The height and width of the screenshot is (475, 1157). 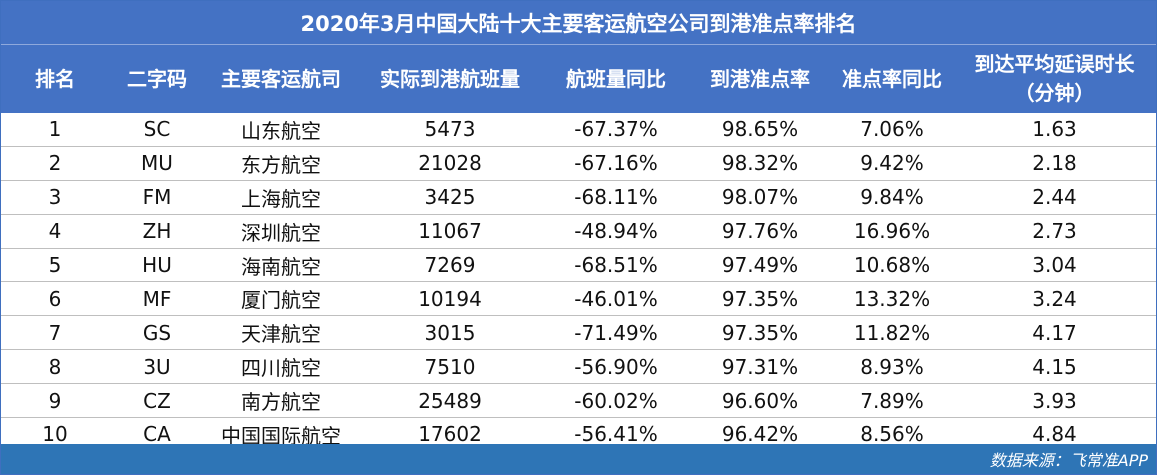 I want to click on cell-delay: 3.24, so click(x=1054, y=298).